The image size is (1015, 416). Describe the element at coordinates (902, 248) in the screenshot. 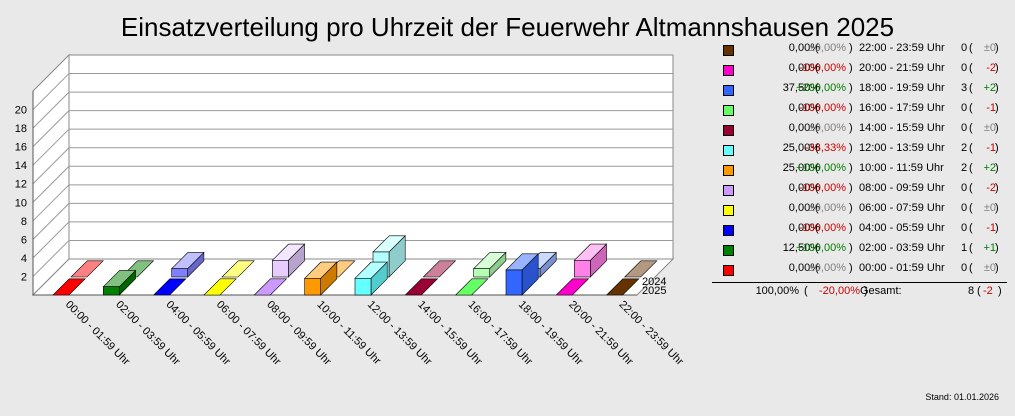

I see `legend-range: 02:00 - 03:59 Uhr` at that location.